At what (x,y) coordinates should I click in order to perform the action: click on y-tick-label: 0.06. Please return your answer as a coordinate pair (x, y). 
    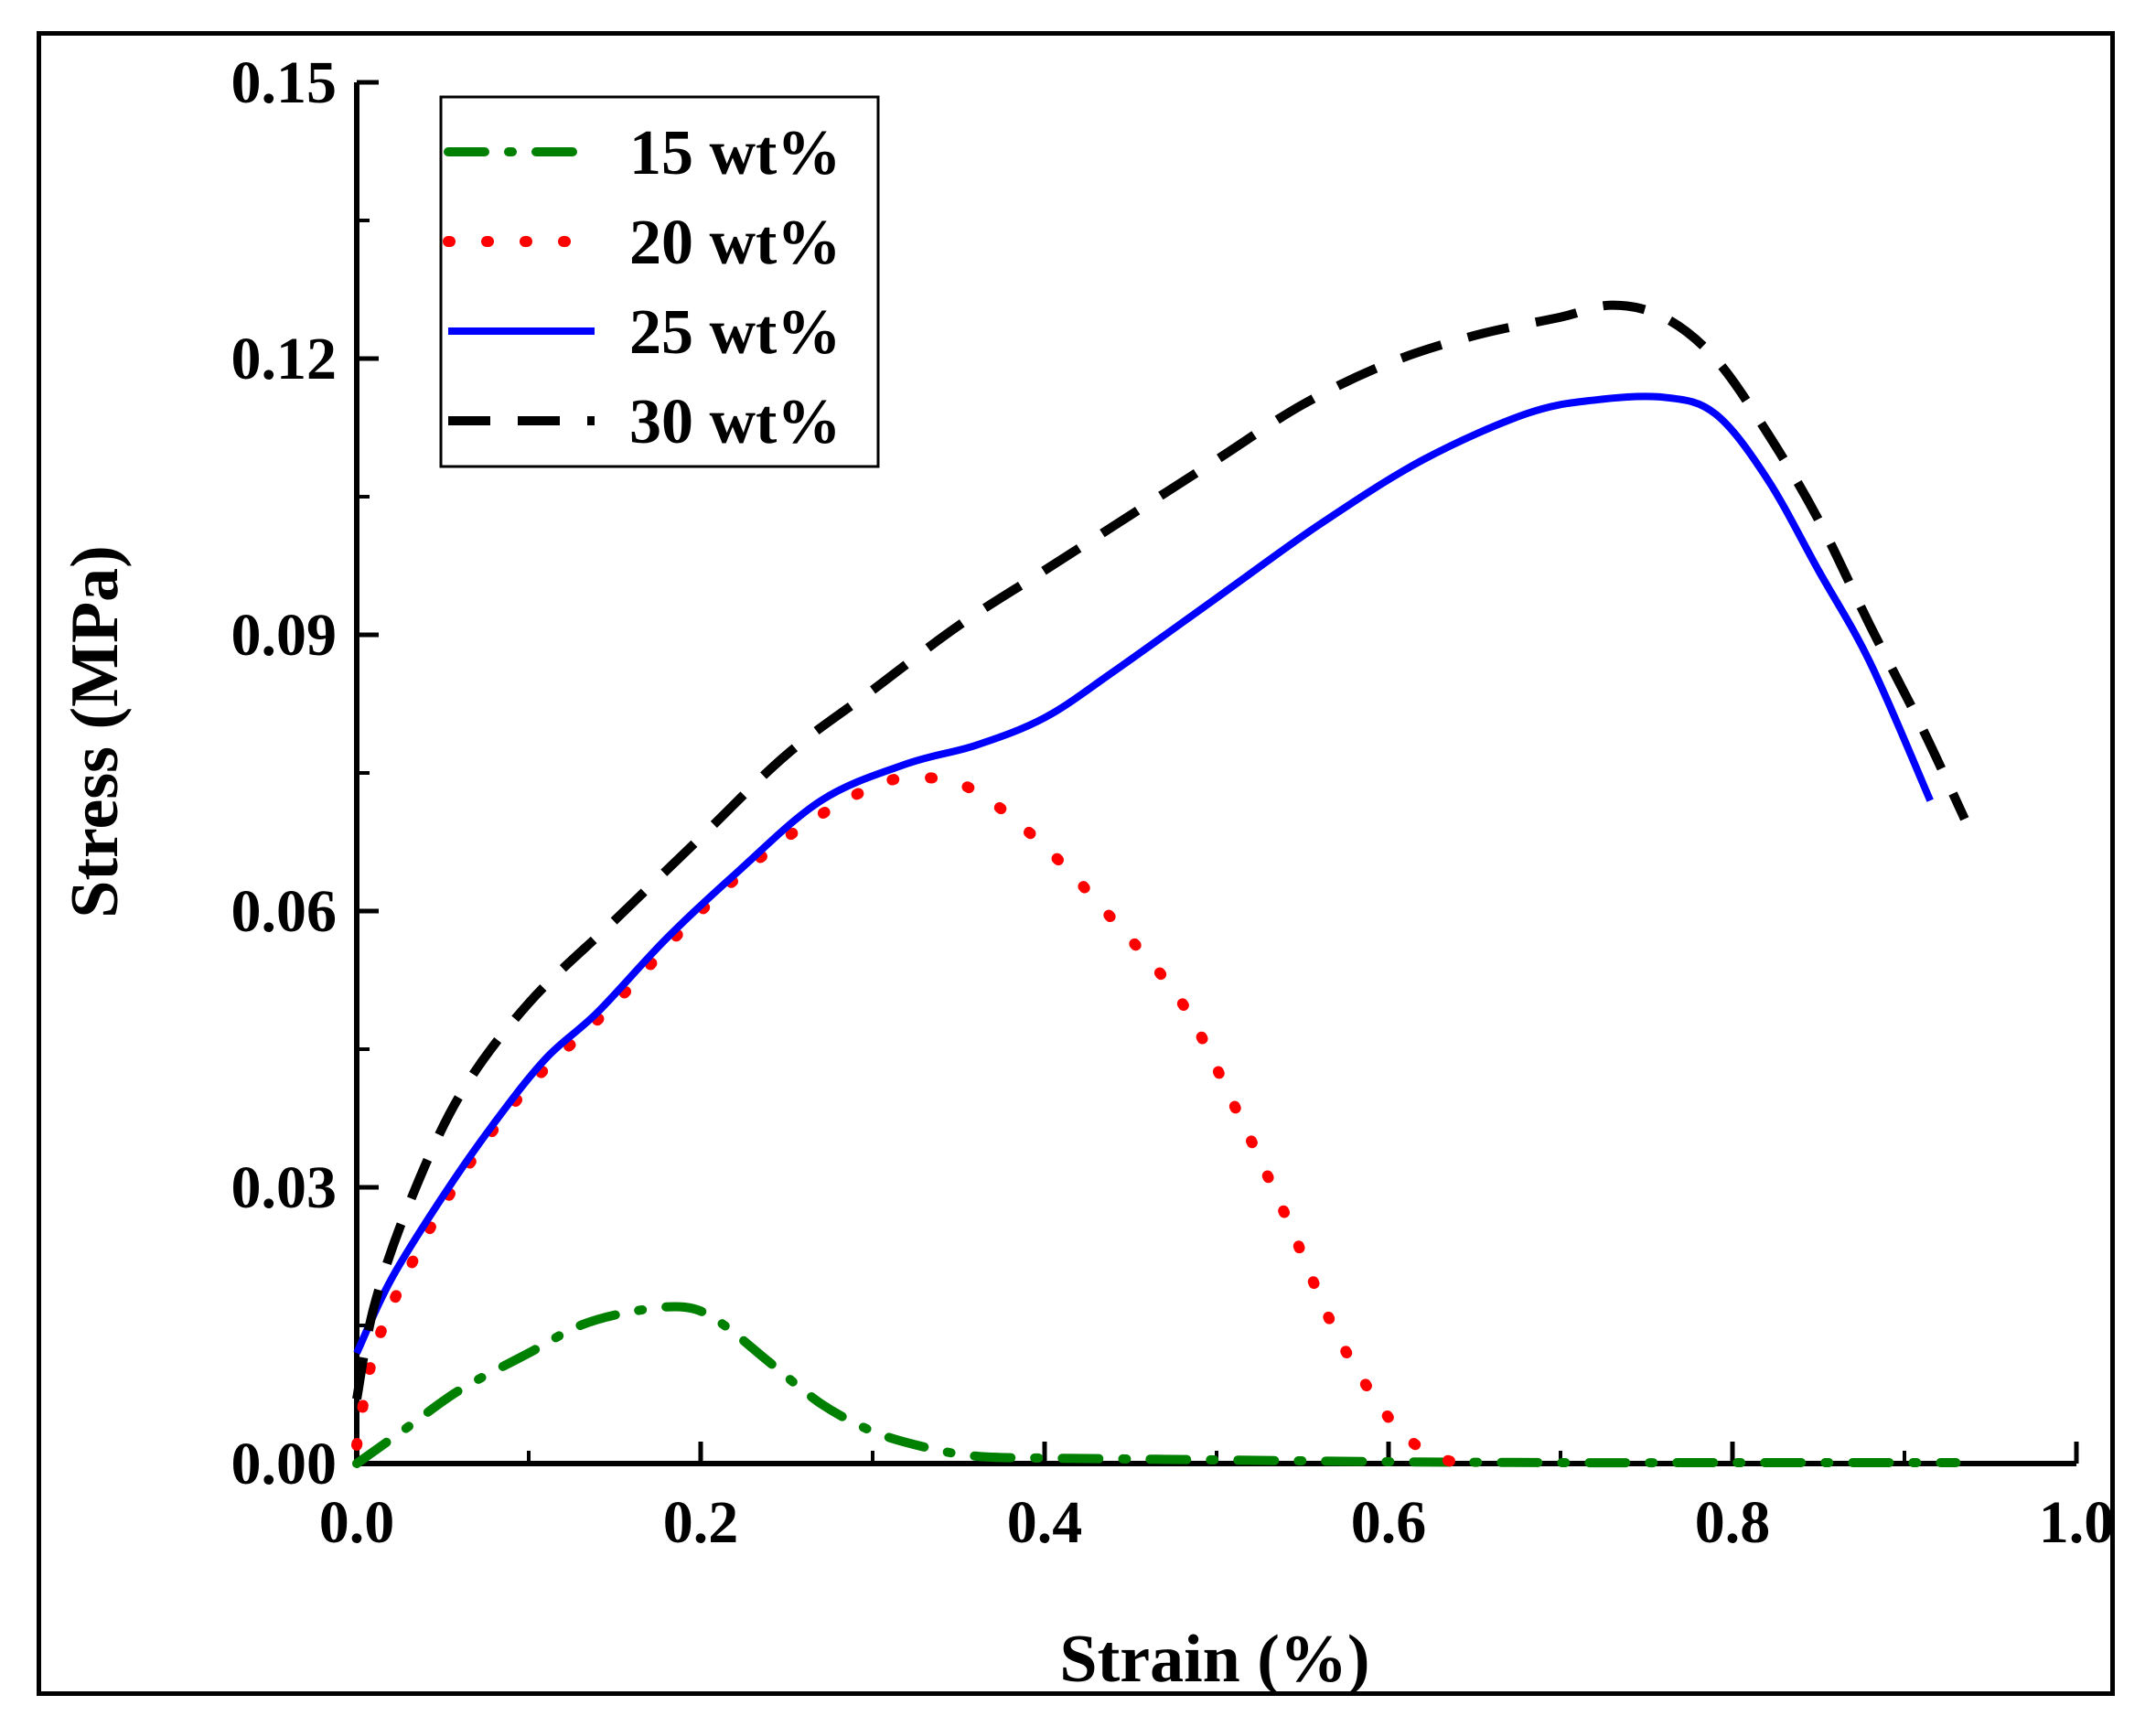
    Looking at the image, I should click on (285, 912).